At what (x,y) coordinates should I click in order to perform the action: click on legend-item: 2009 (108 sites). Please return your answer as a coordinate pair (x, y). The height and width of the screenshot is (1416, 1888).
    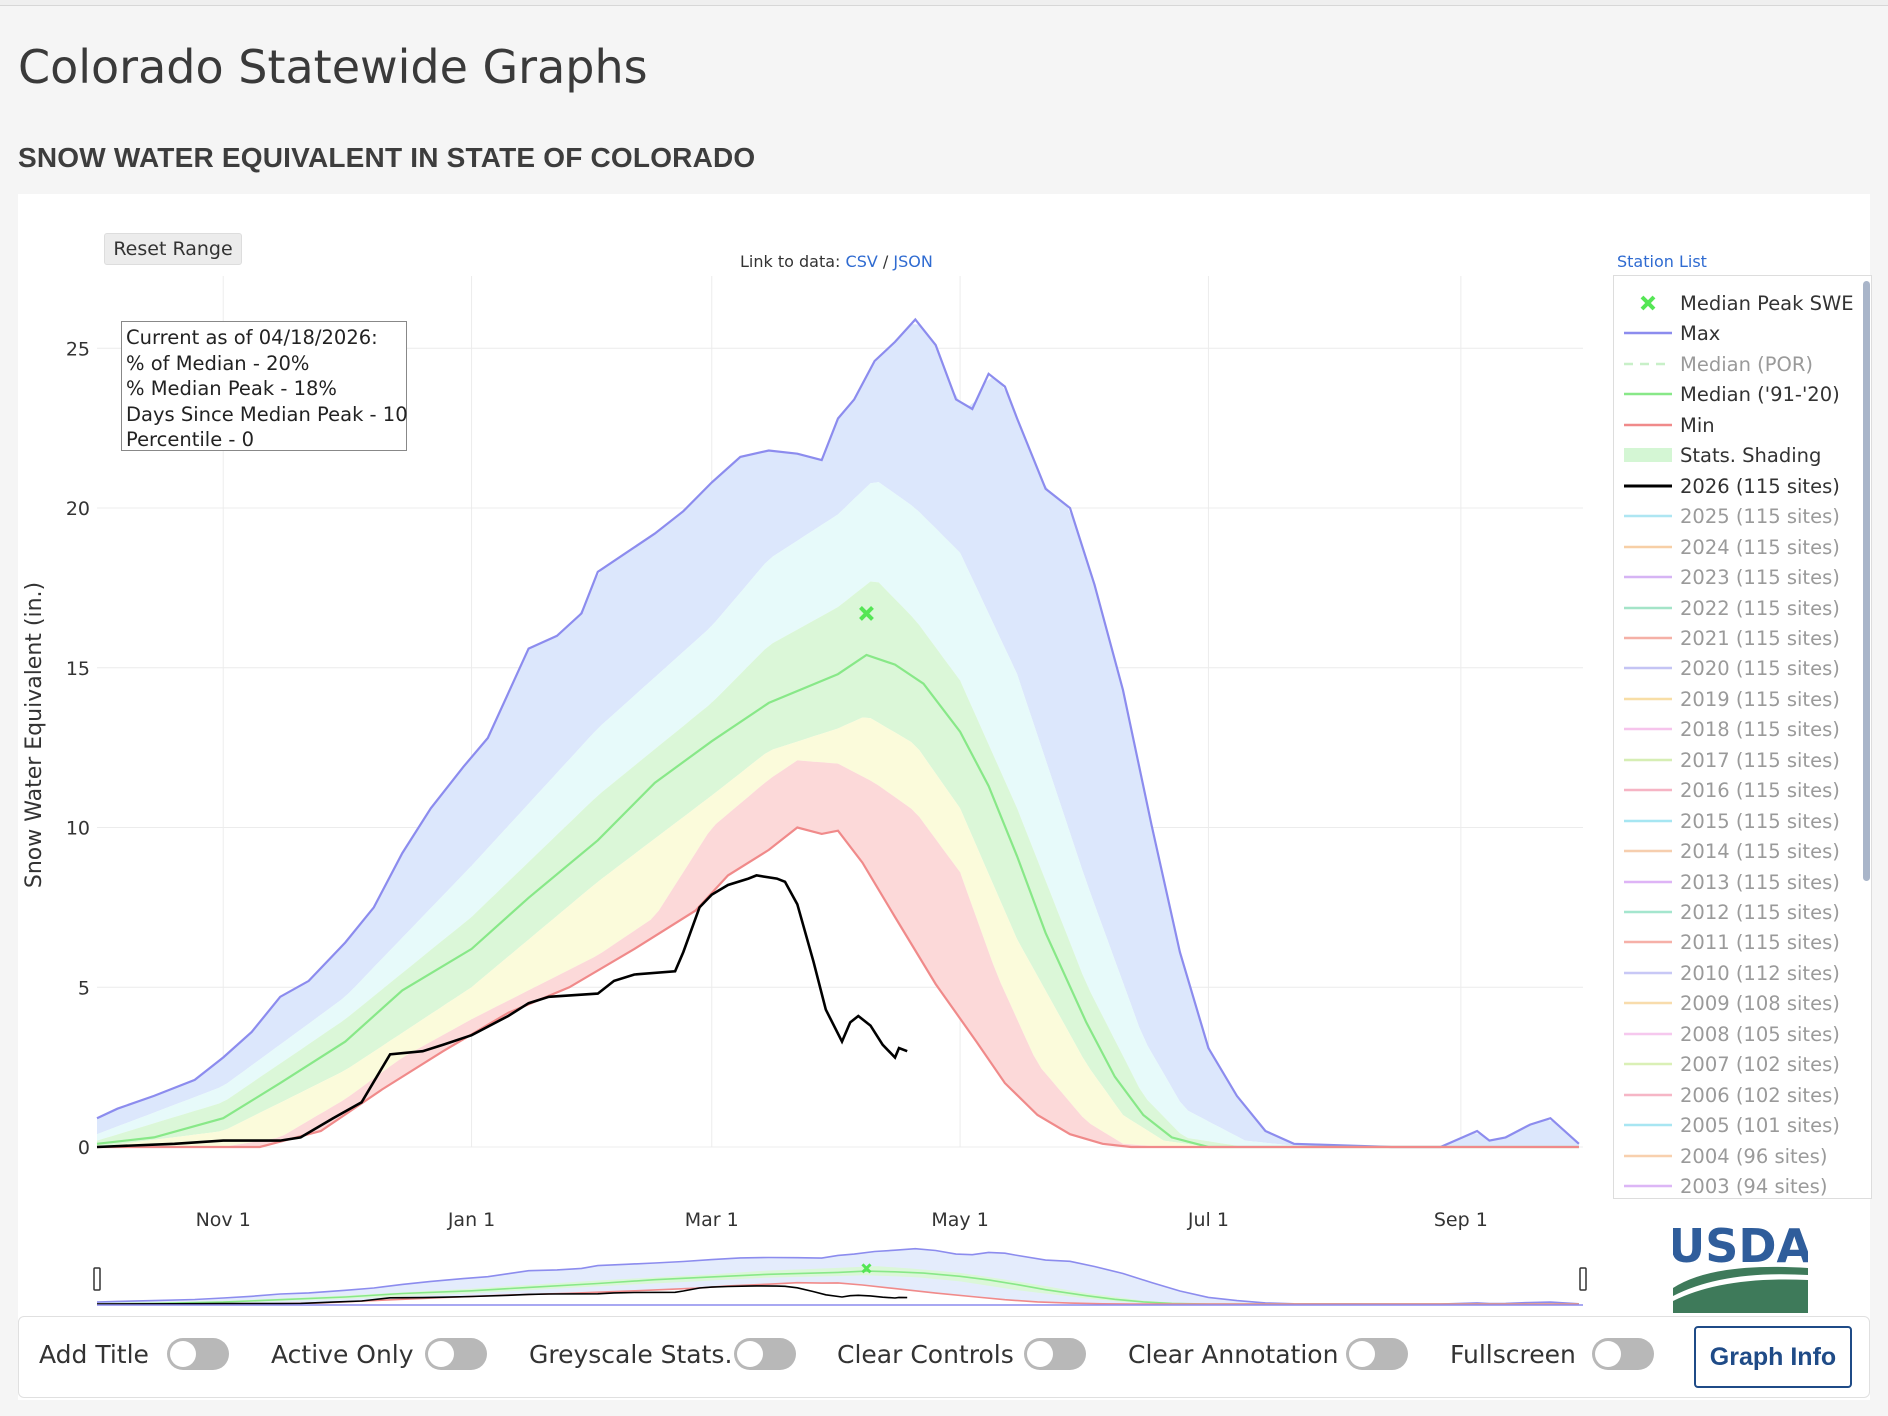
    Looking at the image, I should click on (1739, 1003).